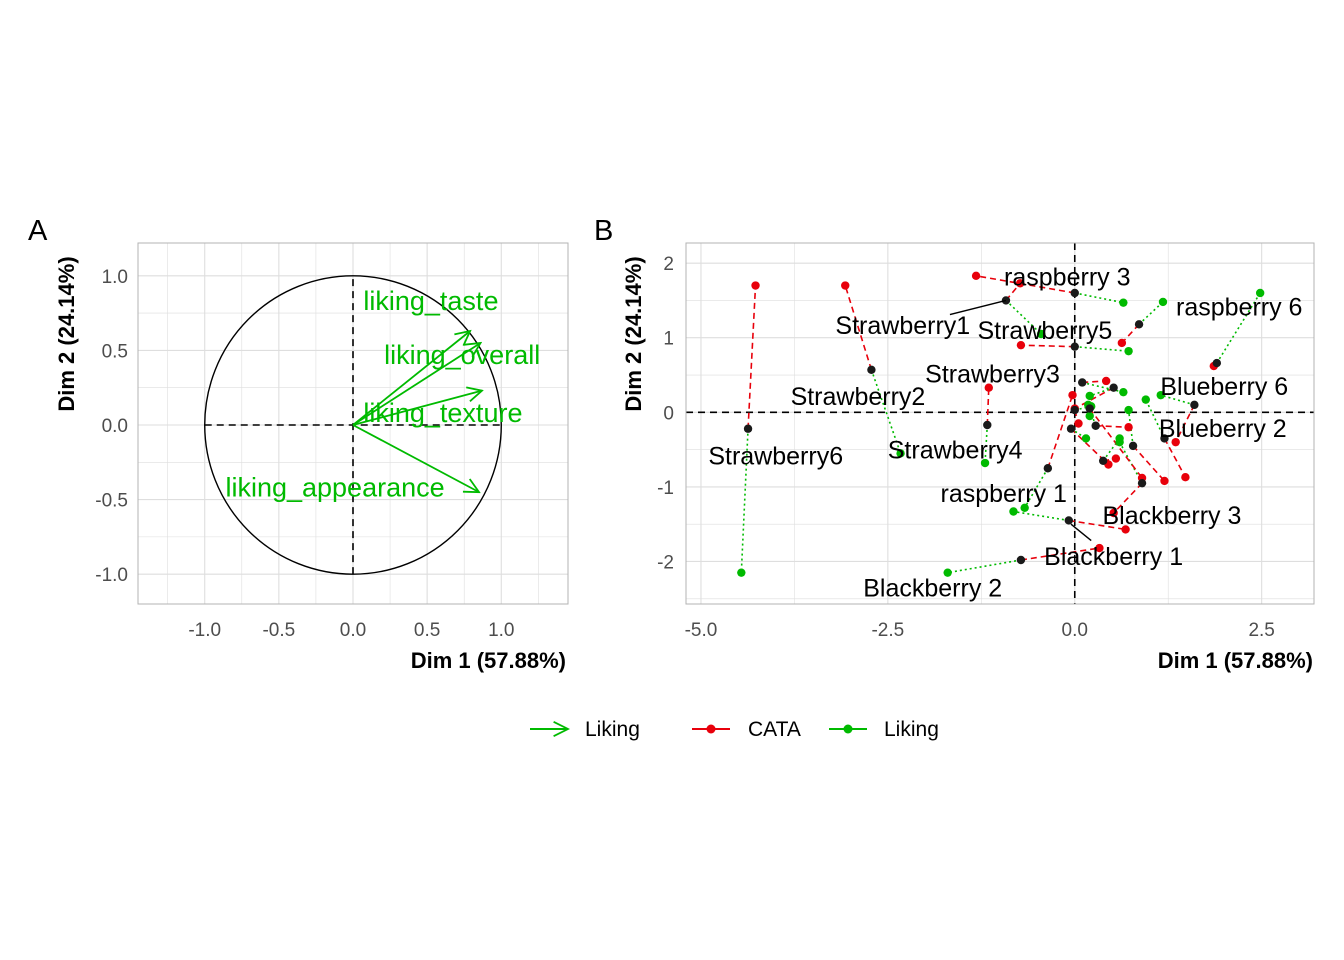 The width and height of the screenshot is (1344, 960). Describe the element at coordinates (111, 575) in the screenshot. I see `y-tick-label: -1.0` at that location.